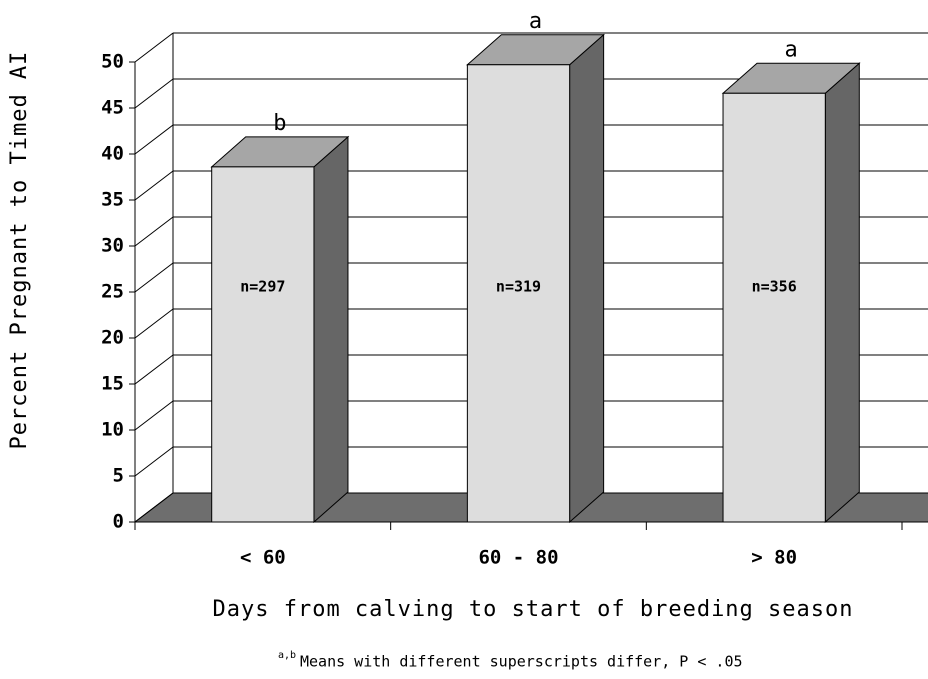 The image size is (928, 679). Describe the element at coordinates (112, 200) in the screenshot. I see `y-tick-label: 35` at that location.